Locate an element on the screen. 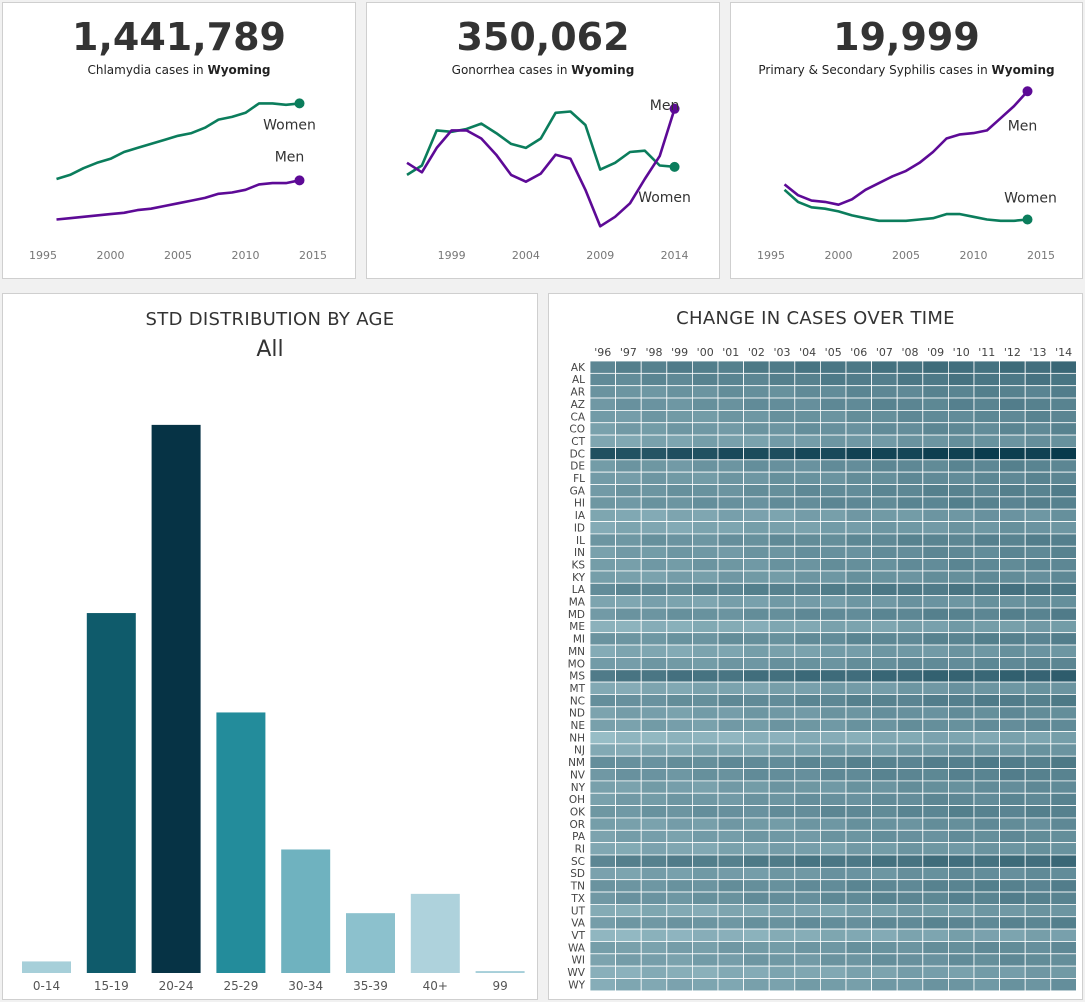  heatmap-row-label: WV is located at coordinates (576, 973).